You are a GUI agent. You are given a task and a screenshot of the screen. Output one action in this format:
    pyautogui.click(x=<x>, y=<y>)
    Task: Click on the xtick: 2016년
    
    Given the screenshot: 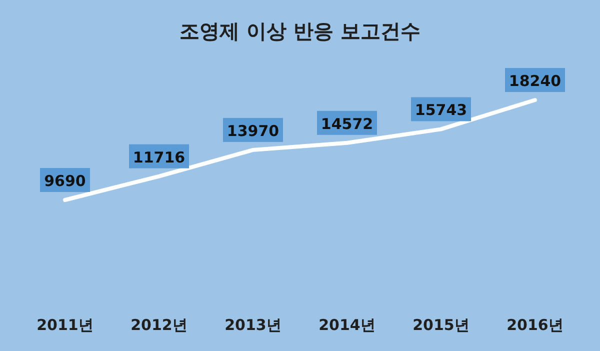 What is the action you would take?
    pyautogui.click(x=535, y=325)
    